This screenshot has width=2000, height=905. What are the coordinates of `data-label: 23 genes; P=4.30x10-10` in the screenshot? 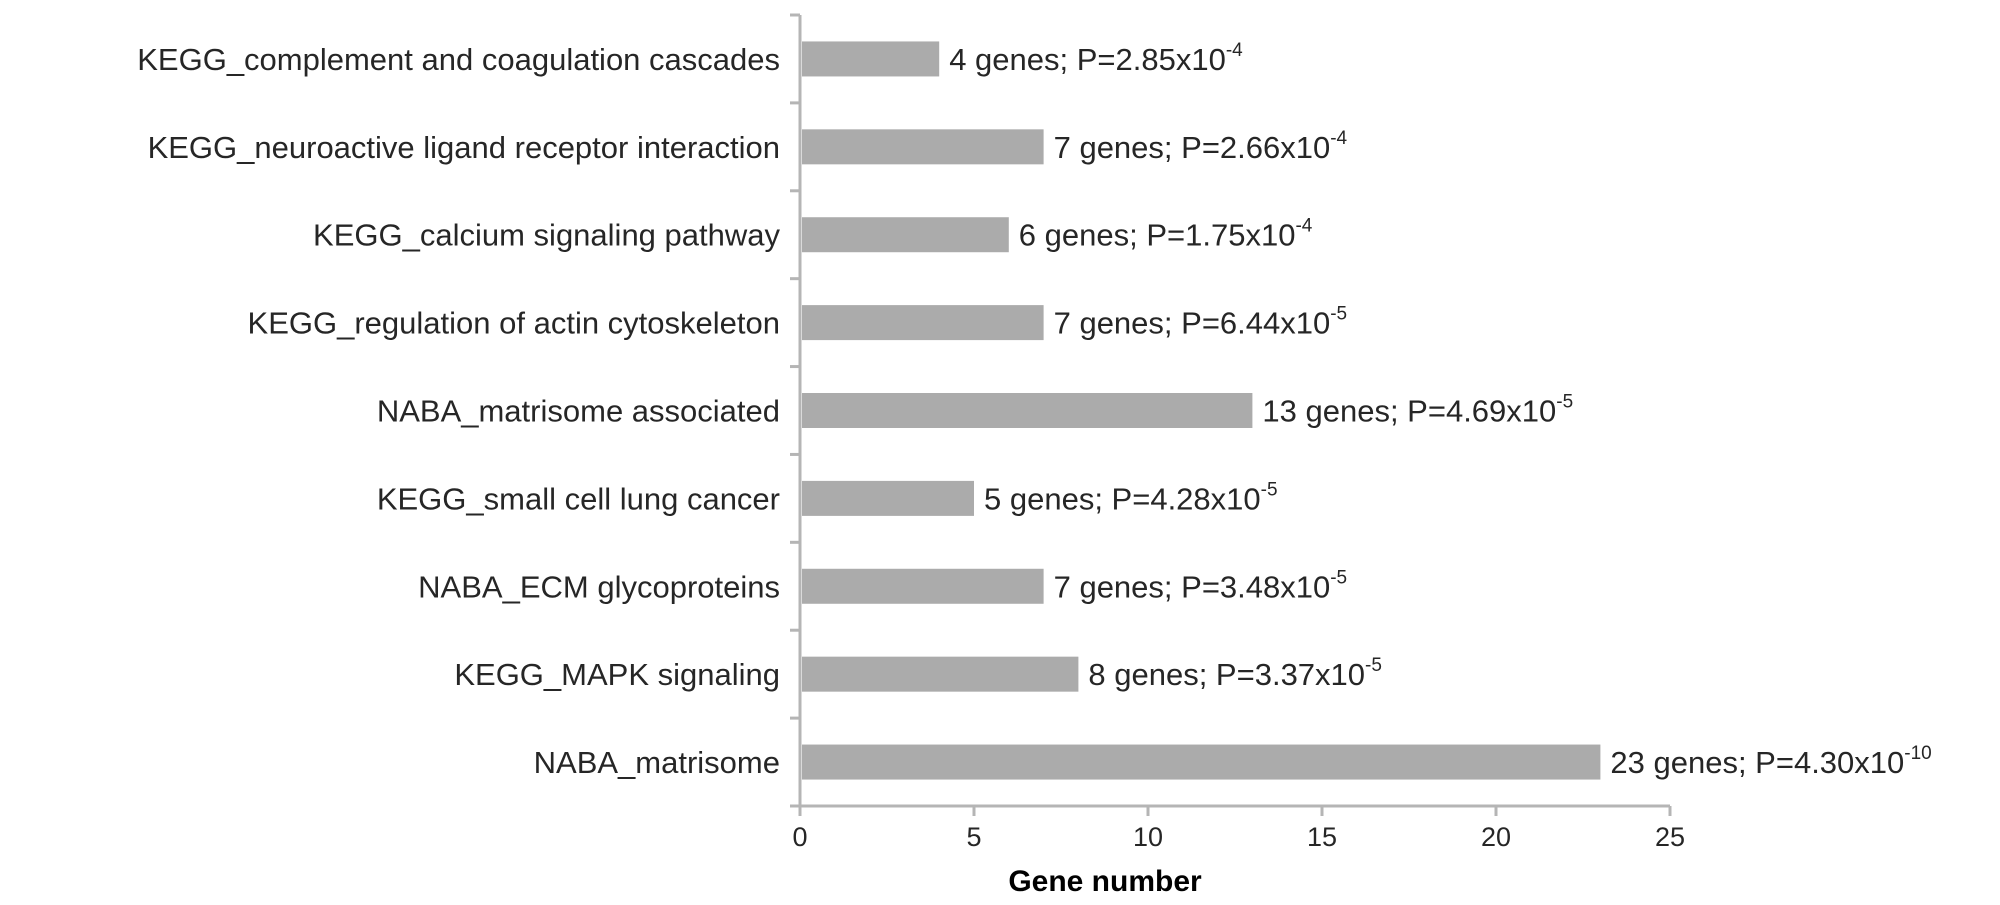 It's located at (1770, 761).